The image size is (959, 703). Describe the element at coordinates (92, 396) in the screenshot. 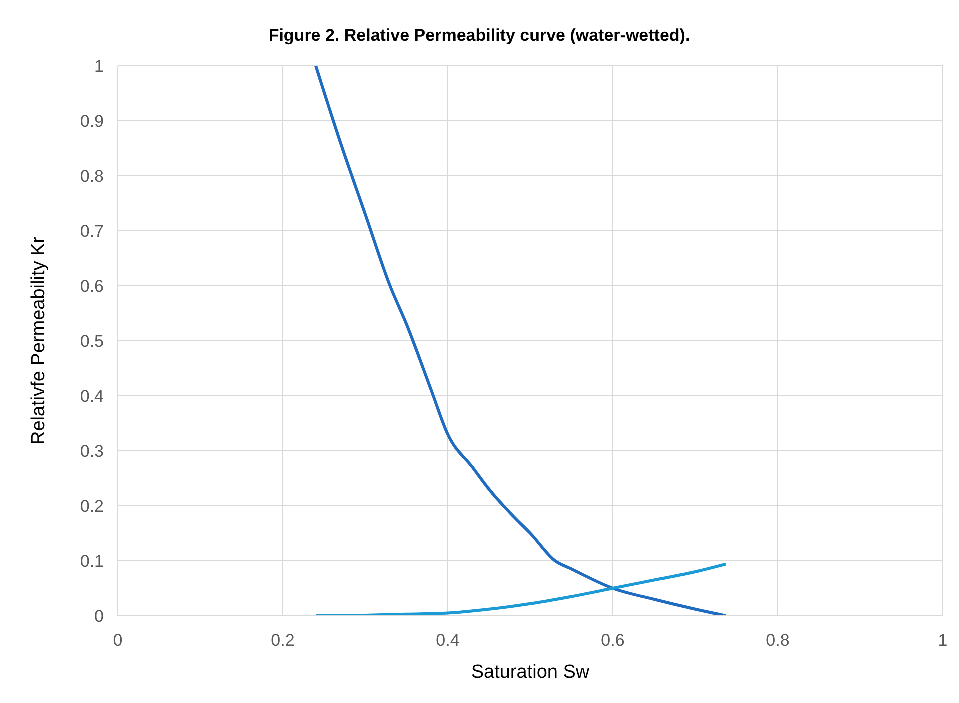

I see `y-tick-label: 0.4` at that location.